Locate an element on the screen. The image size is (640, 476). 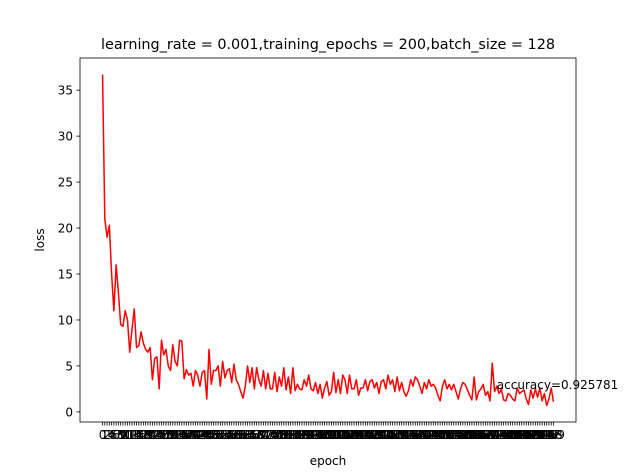
x-tick-label: 21 is located at coordinates (149, 435).